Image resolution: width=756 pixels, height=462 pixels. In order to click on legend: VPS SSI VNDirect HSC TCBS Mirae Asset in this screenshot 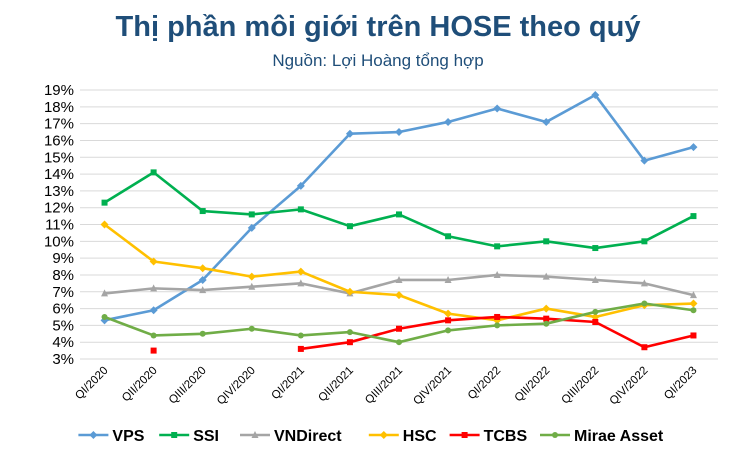, I will do `click(371, 436)`.